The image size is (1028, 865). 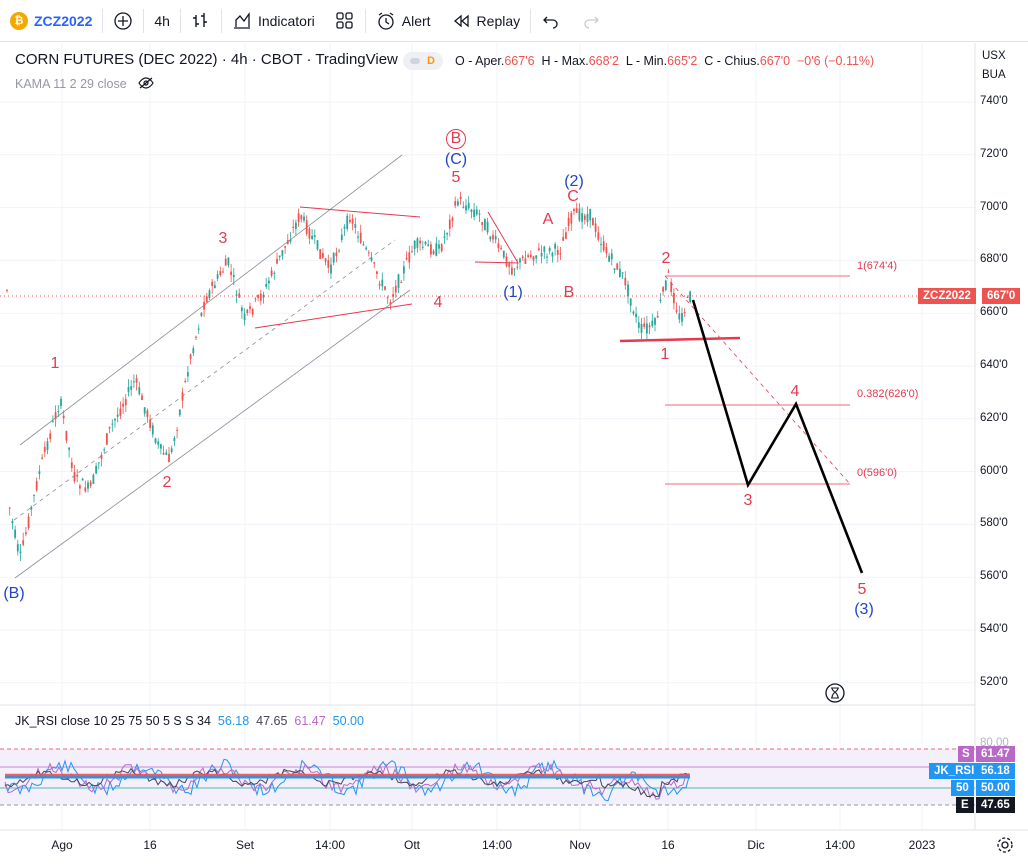 What do you see at coordinates (551, 21) in the screenshot?
I see `undo-button` at bounding box center [551, 21].